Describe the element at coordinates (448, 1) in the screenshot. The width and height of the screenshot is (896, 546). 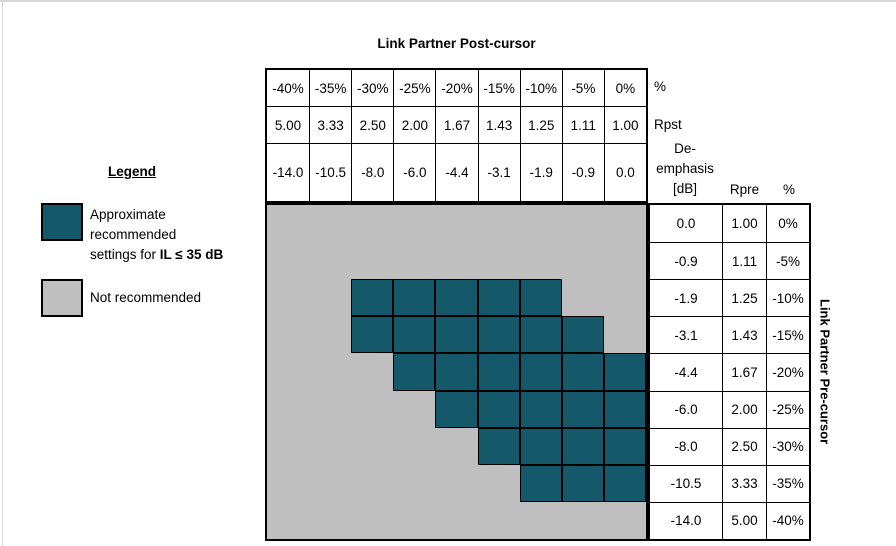
I see `page-edge-top` at that location.